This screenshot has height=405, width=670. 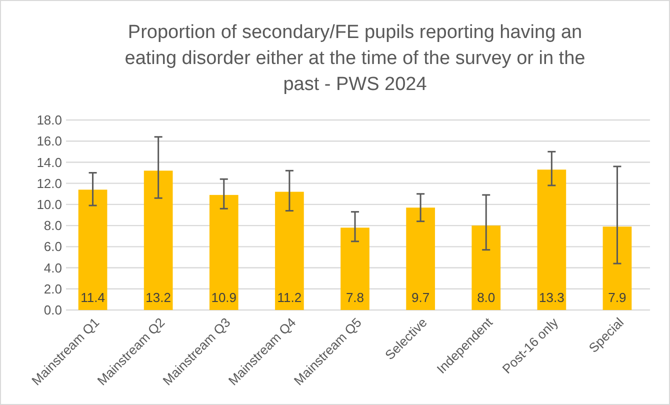 What do you see at coordinates (355, 58) in the screenshot?
I see `chart-title: Proportion of secondary/FE pupils reporting having an eating disorder either at the time of the survey or in the past - PWS 2024` at bounding box center [355, 58].